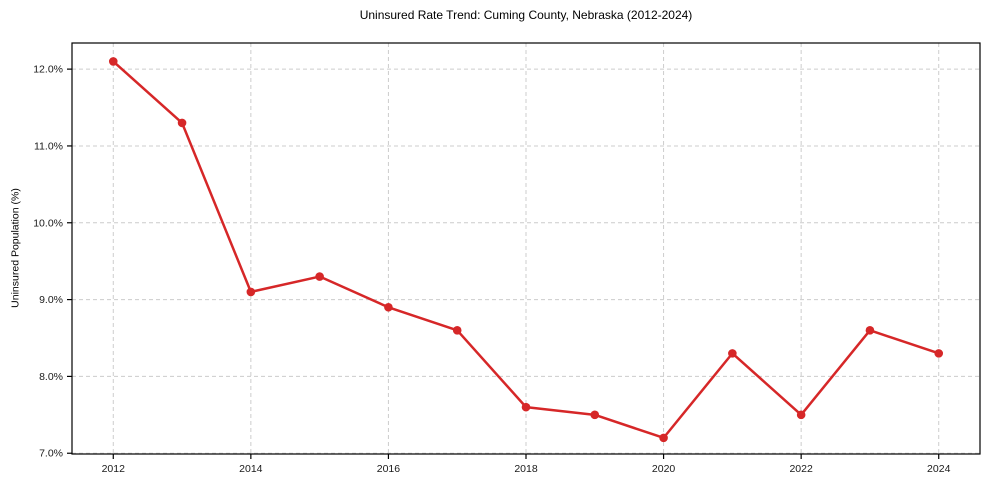 This screenshot has width=989, height=490. I want to click on y-tick-label: 10.0%, so click(48, 223).